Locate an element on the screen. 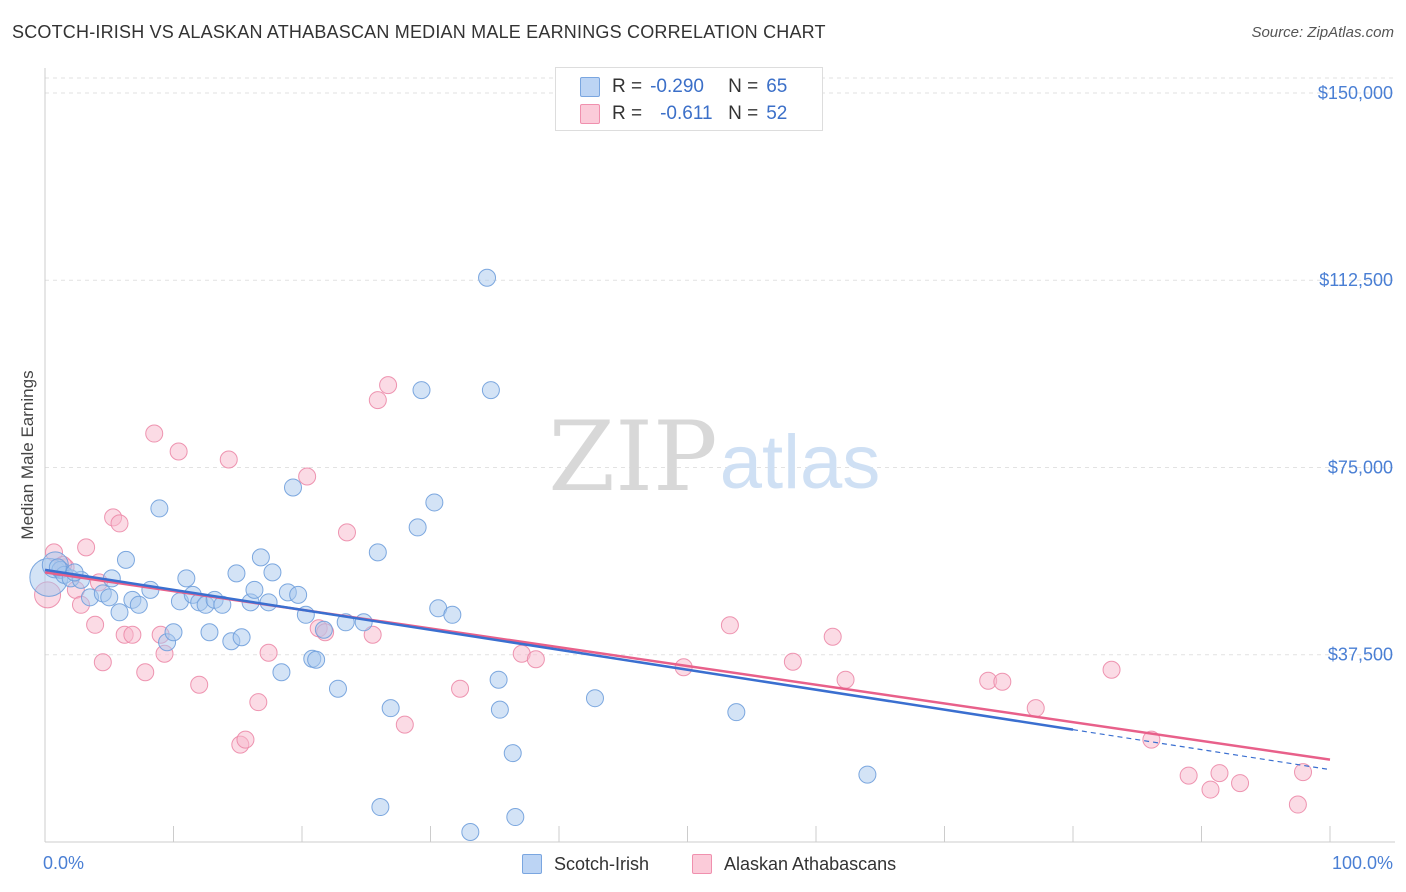 The height and width of the screenshot is (892, 1406). bottom-legend-scotch-irish: Scotch-Irish is located at coordinates (585, 864).